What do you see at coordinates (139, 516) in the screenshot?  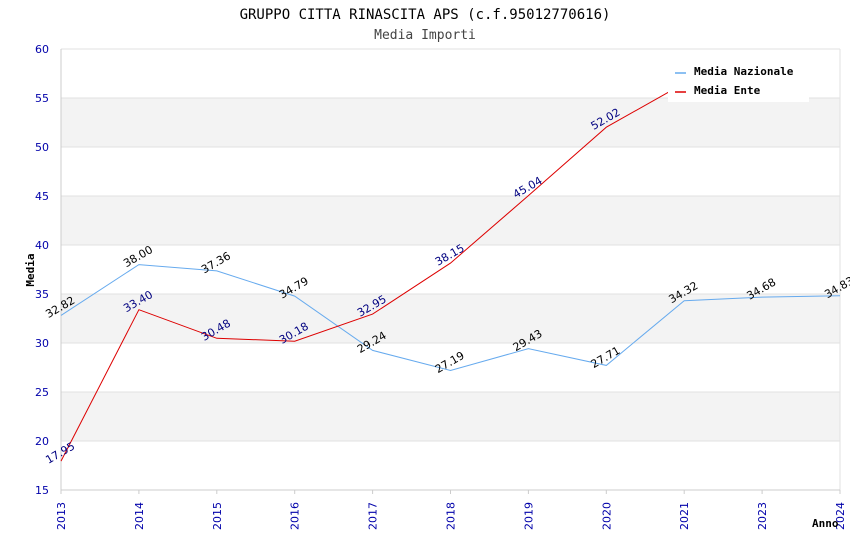 I see `x-tick-label-2014: 2014` at bounding box center [139, 516].